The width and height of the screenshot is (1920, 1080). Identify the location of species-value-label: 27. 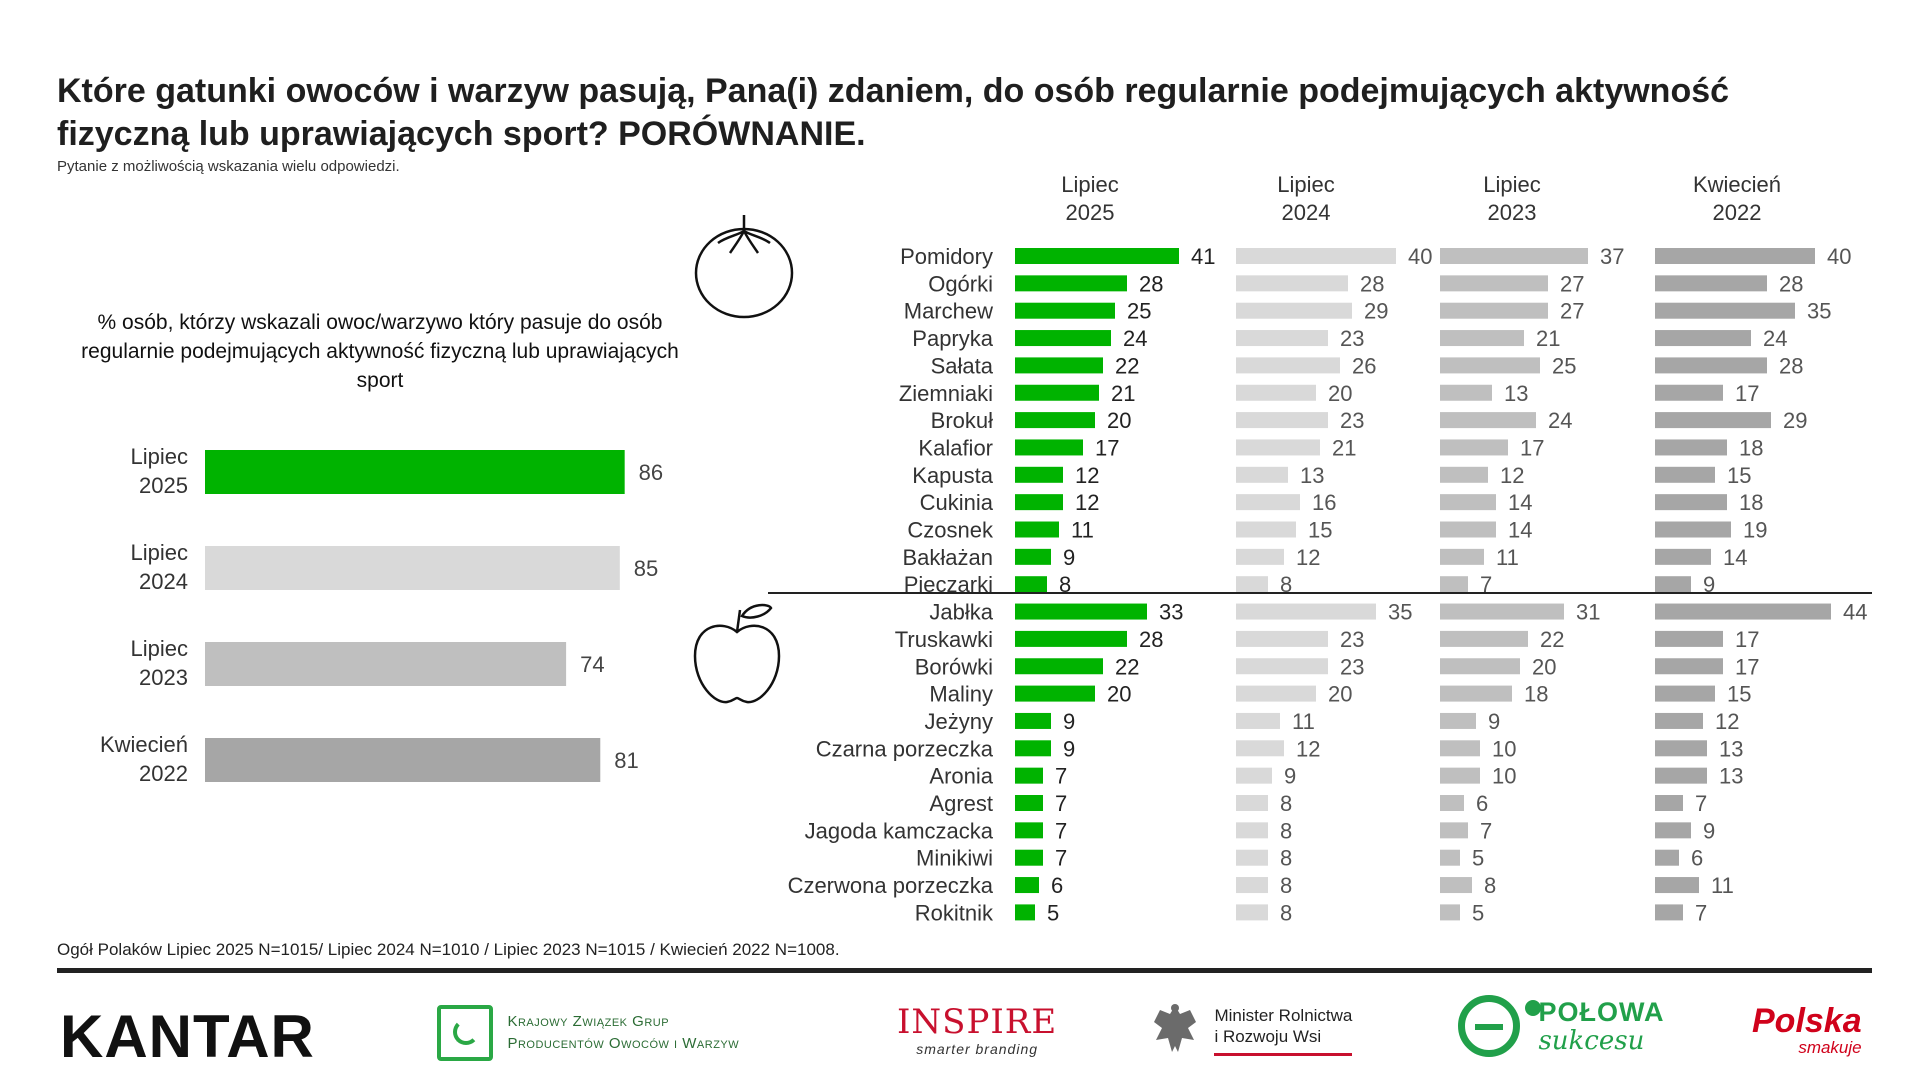
(1572, 283).